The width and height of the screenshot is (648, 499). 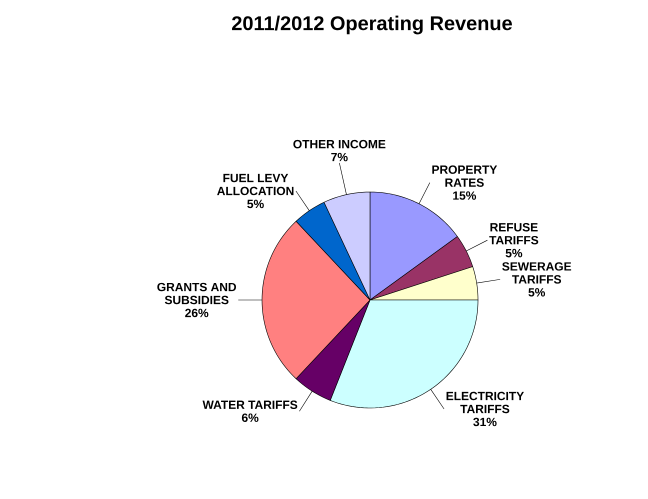 What do you see at coordinates (537, 273) in the screenshot?
I see `slice-label: SEWERAGE TARIFFS` at bounding box center [537, 273].